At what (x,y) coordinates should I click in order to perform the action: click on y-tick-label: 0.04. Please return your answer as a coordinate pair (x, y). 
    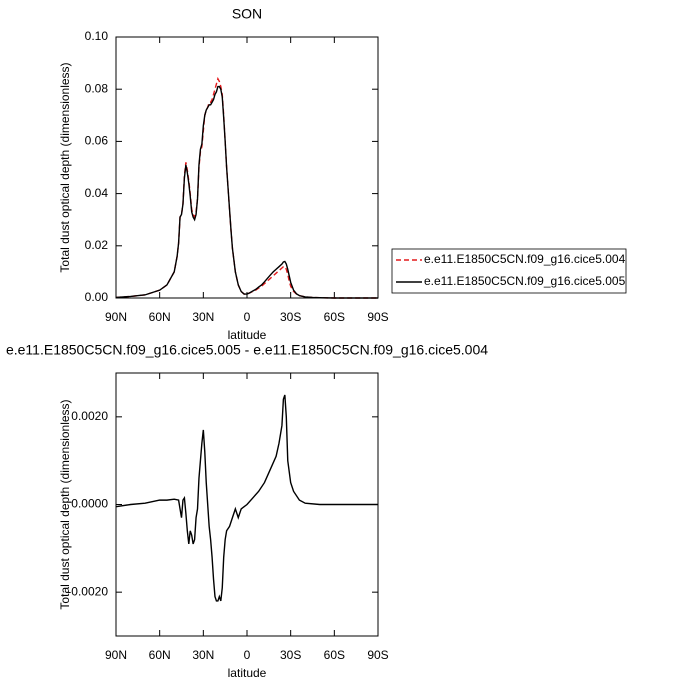
    Looking at the image, I should click on (97, 193).